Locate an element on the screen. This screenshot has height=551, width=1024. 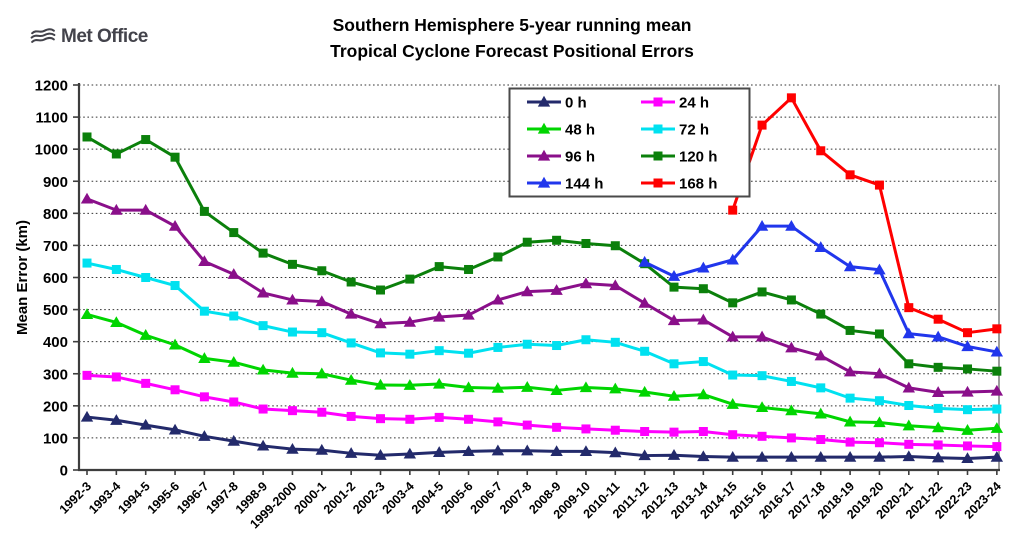
x-tick-label: 1994-5 is located at coordinates (133, 497).